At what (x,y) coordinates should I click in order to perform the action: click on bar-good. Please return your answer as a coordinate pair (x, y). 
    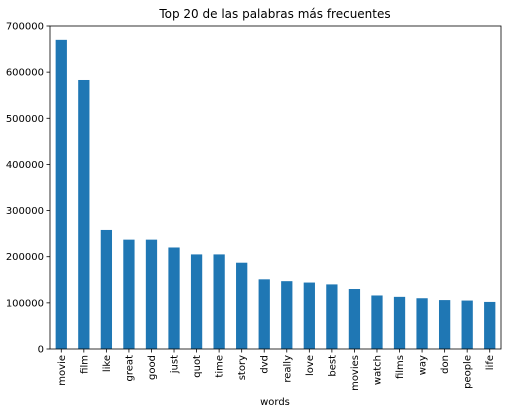
    Looking at the image, I should click on (151, 294).